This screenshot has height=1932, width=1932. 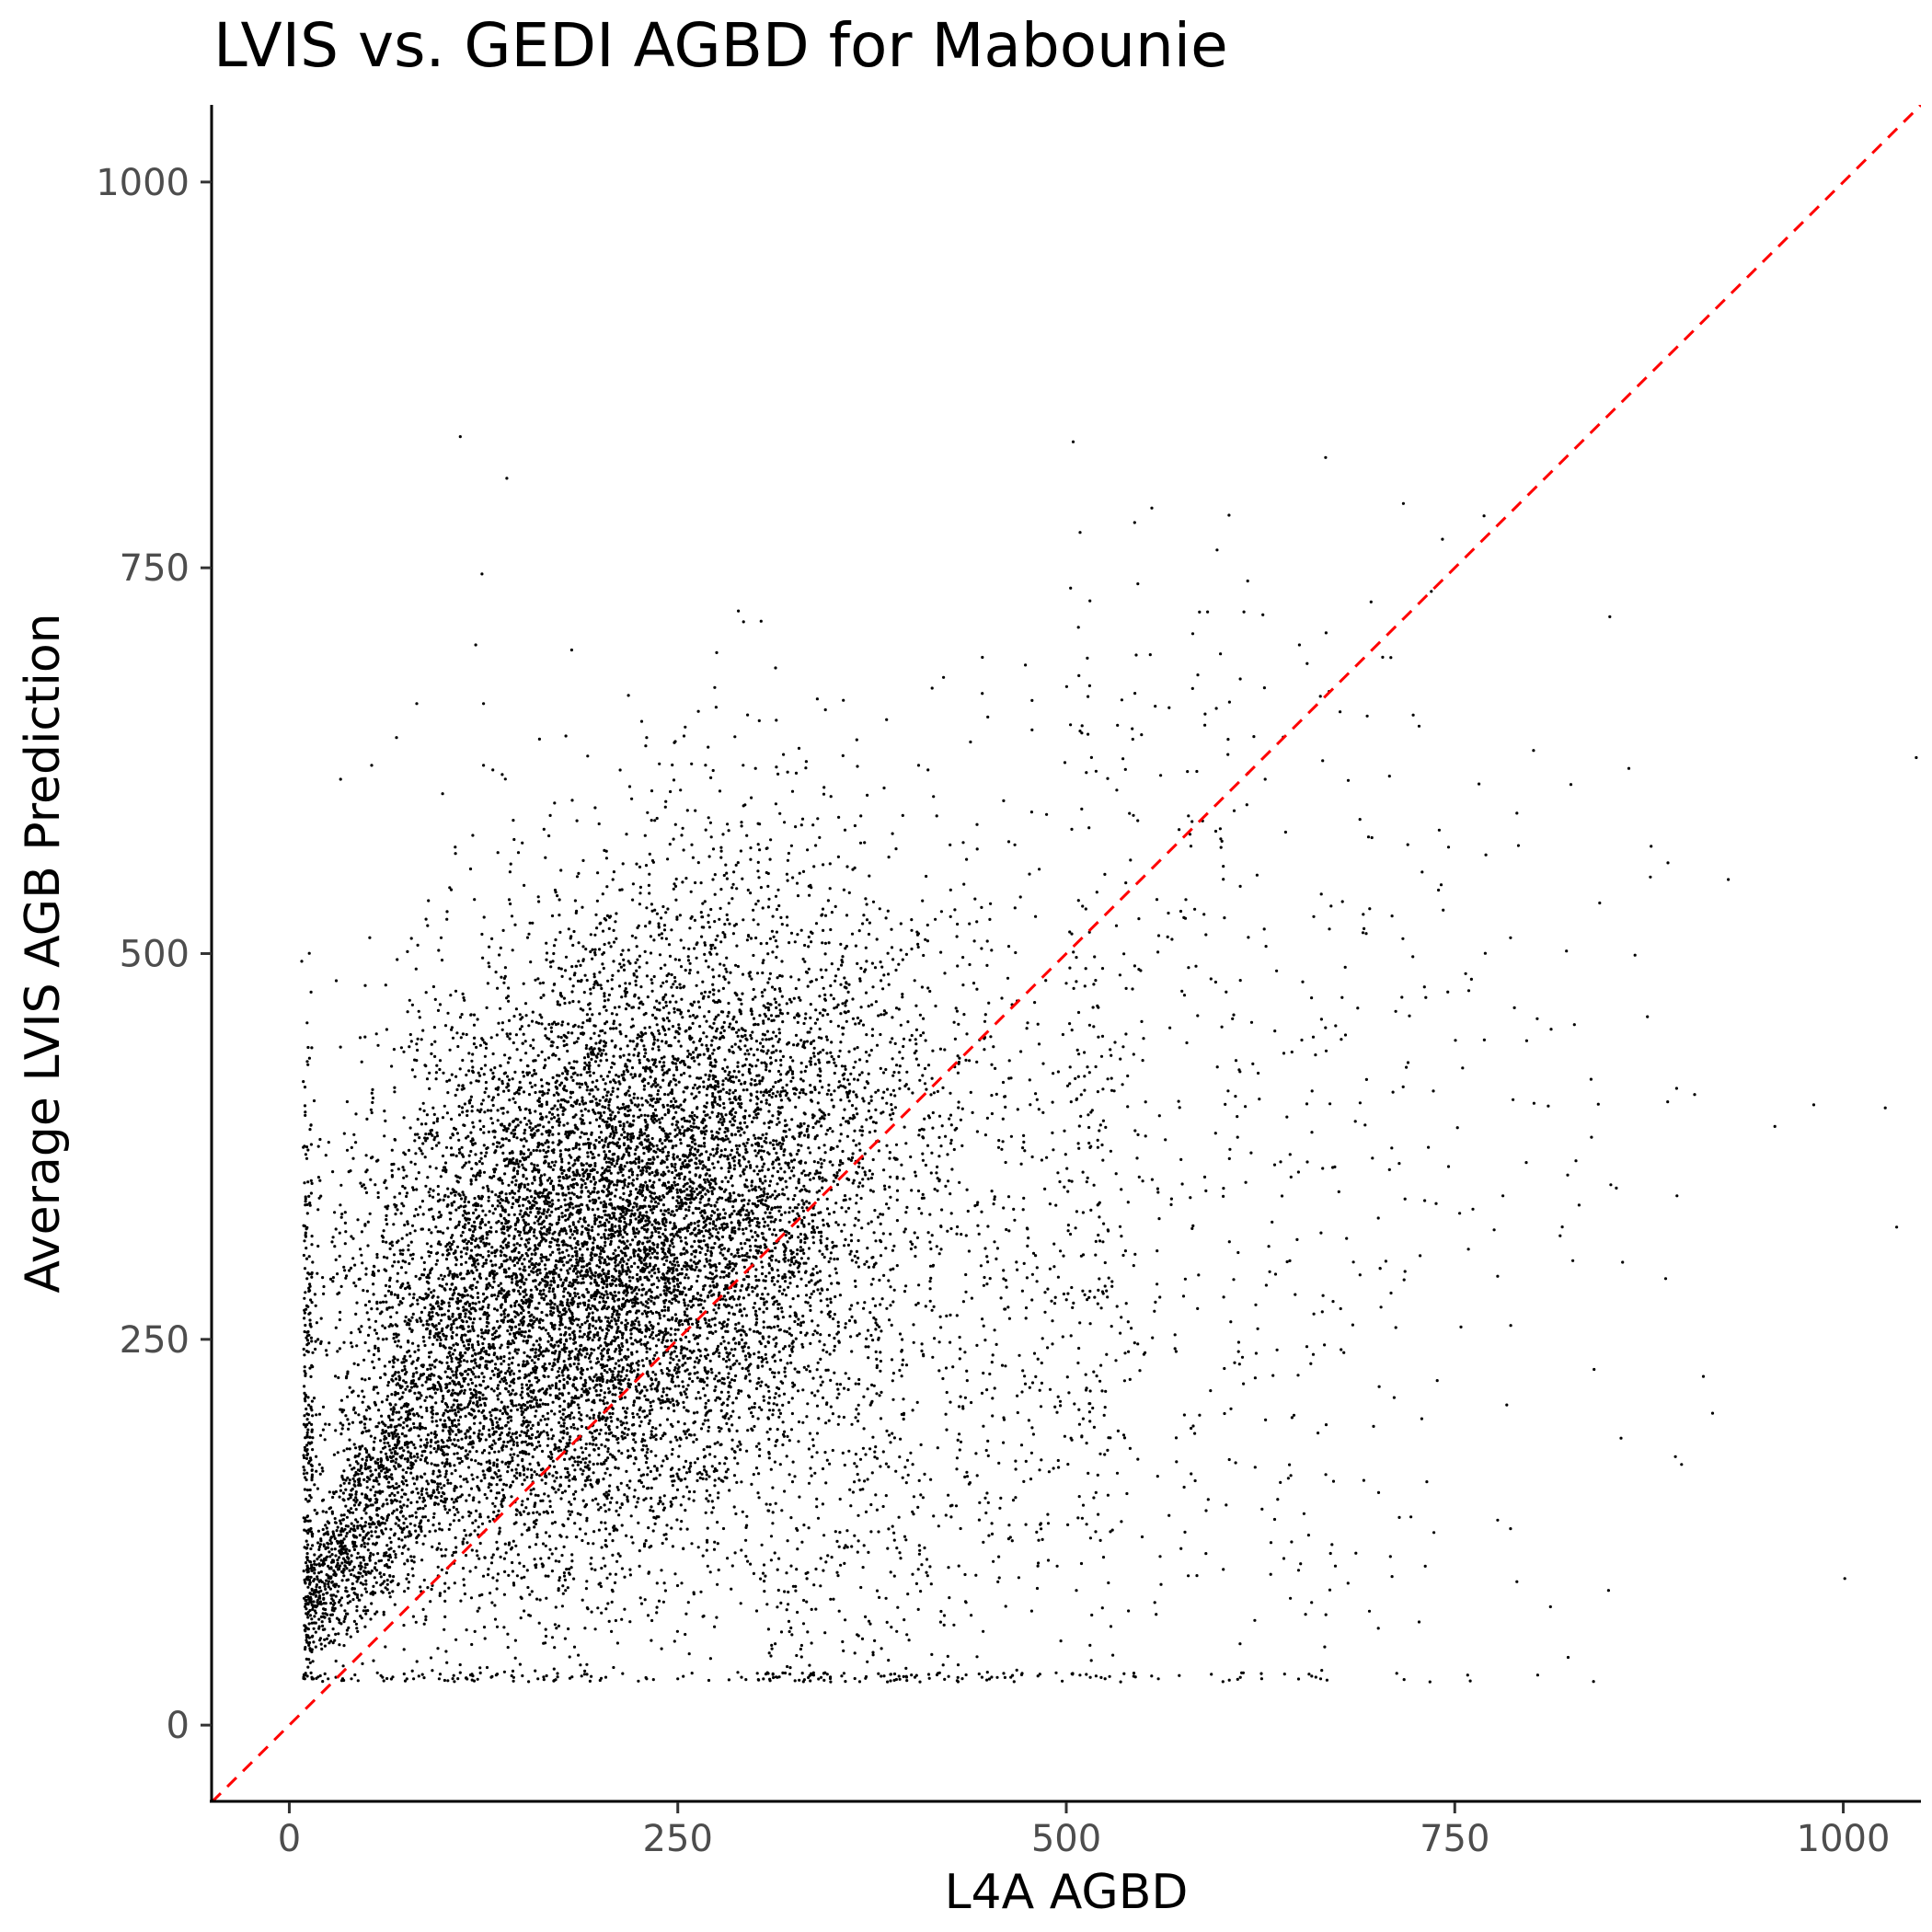 I want to click on y-tick-label: 750, so click(x=155, y=568).